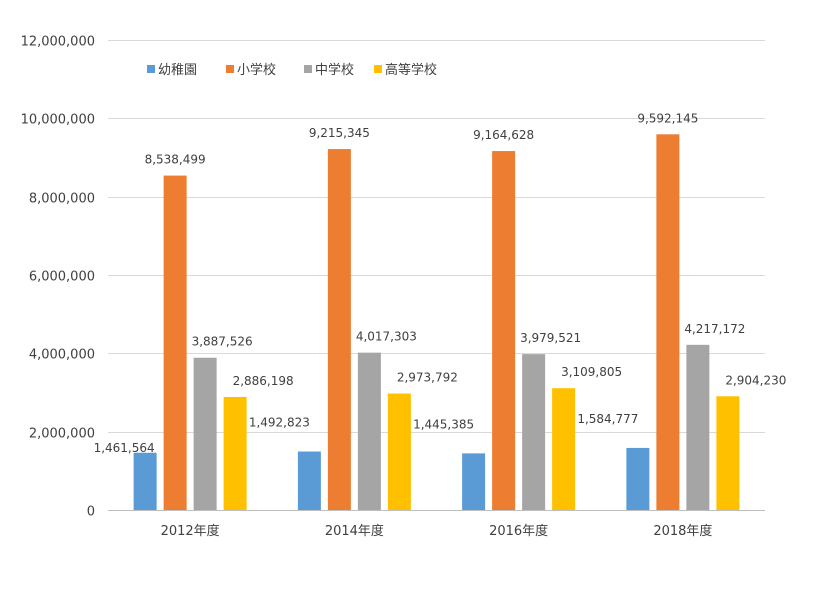 Image resolution: width=838 pixels, height=616 pixels. What do you see at coordinates (427, 378) in the screenshot?
I see `data-label: 2,973,792` at bounding box center [427, 378].